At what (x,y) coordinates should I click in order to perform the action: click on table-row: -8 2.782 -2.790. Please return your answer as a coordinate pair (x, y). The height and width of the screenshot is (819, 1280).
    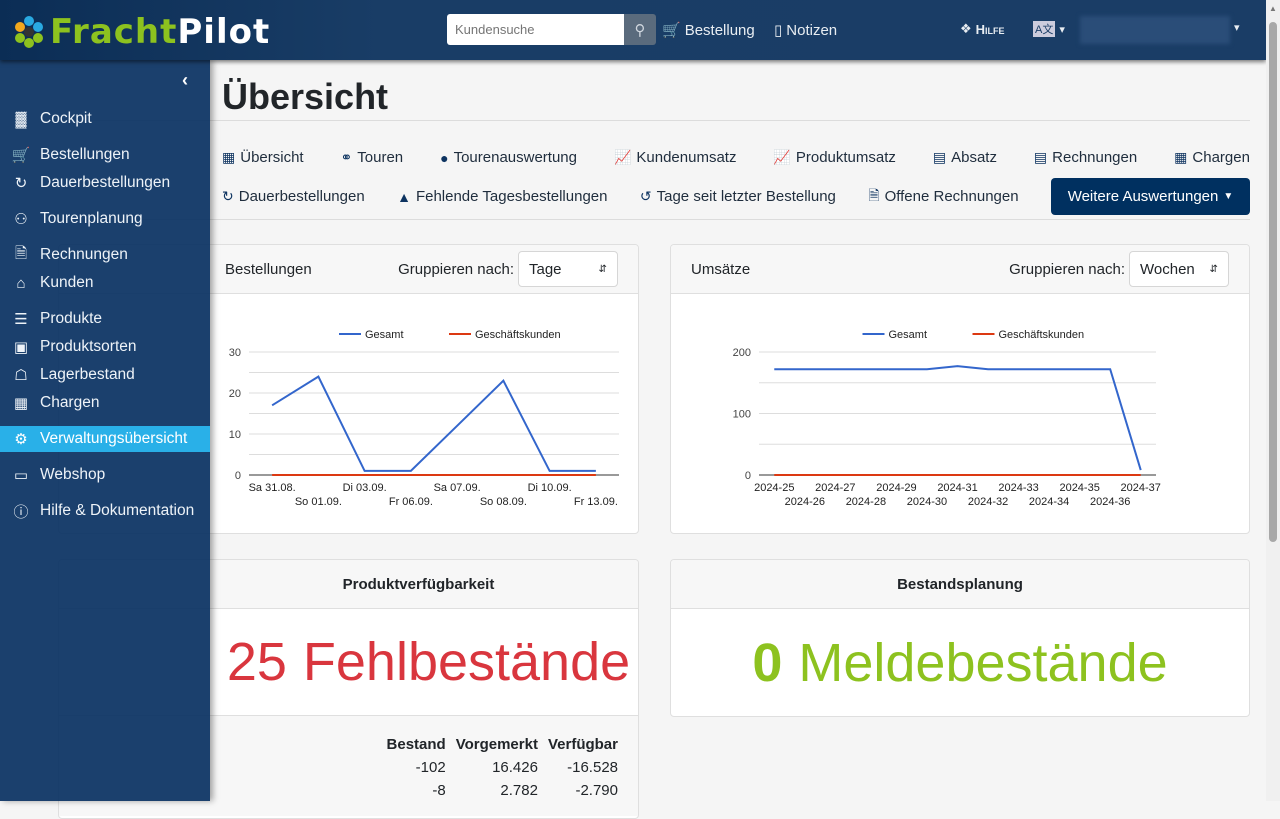
    Looking at the image, I should click on (497, 790).